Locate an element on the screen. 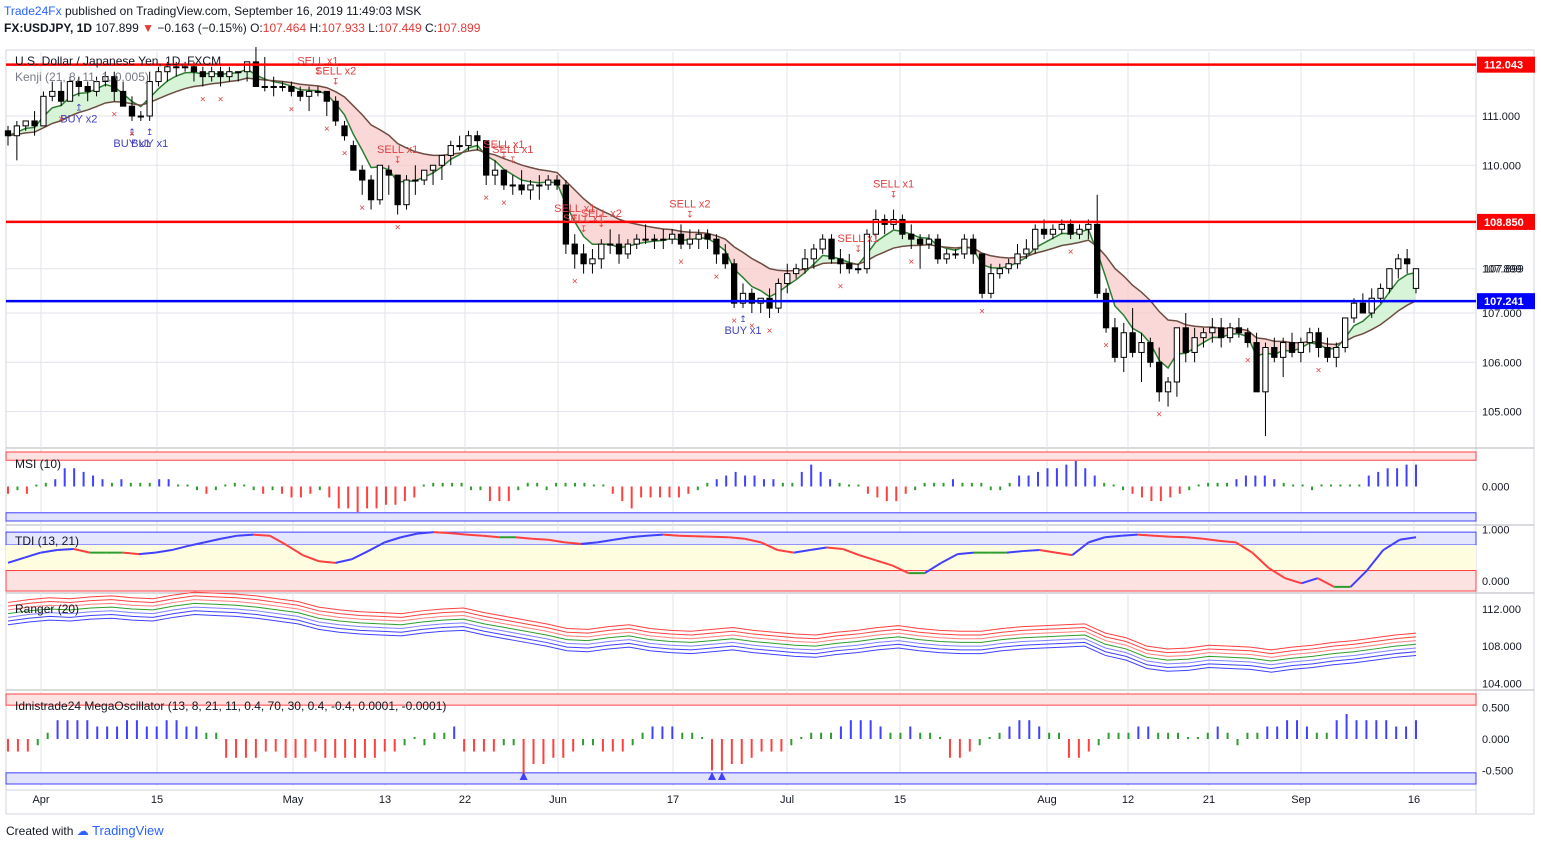 The image size is (1541, 849). main-pane-title: U.S. Dollar / Japanese Yen, 1D, FXCM is located at coordinates (118, 61).